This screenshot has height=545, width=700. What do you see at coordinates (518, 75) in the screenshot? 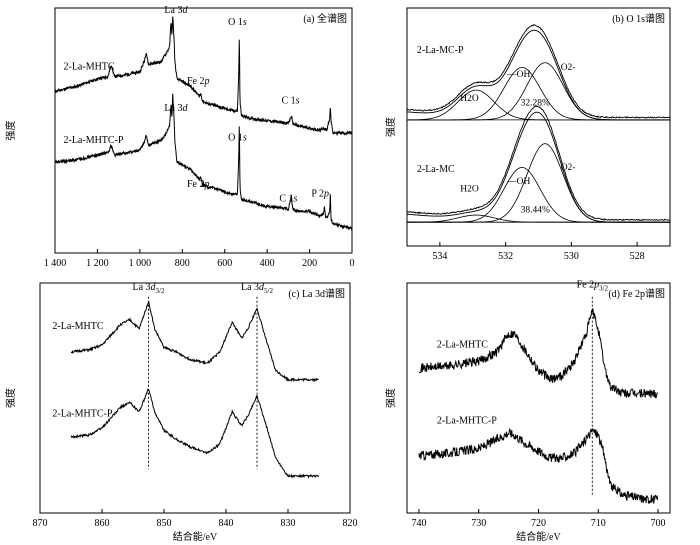
I see `panel-b-upper-oh-label: —OH` at bounding box center [518, 75].